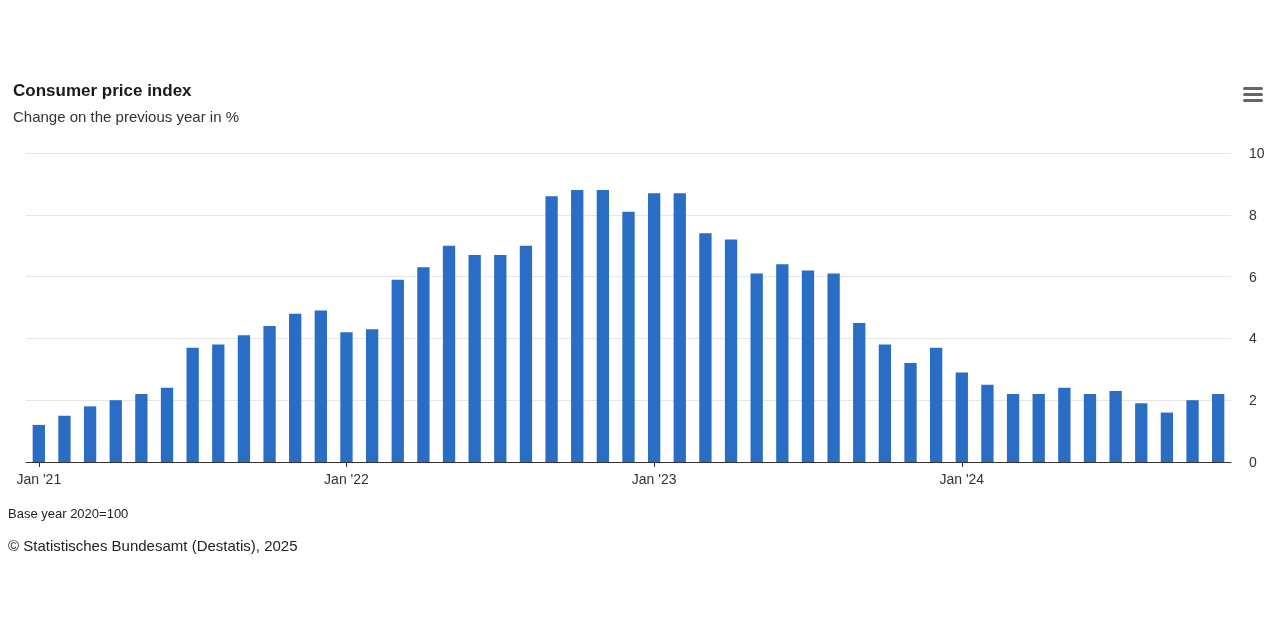  What do you see at coordinates (1253, 338) in the screenshot?
I see `y-tick-label: 4` at bounding box center [1253, 338].